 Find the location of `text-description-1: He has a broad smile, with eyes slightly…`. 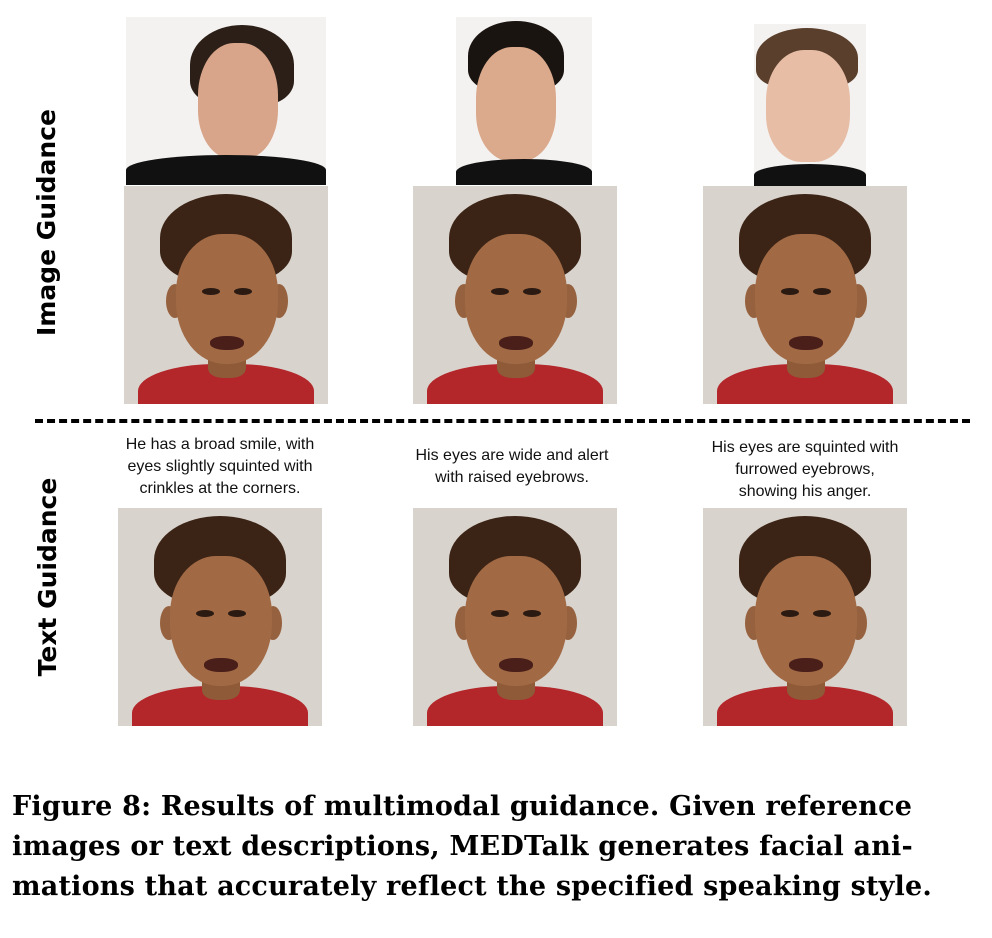

text-description-1: He has a broad smile, with eyes slightly… is located at coordinates (220, 466).